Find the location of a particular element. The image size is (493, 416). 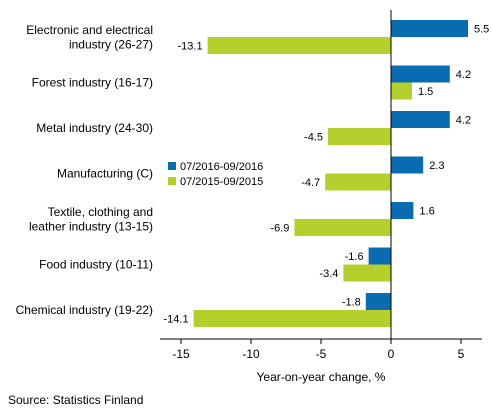

category-label: Chemical industry (19-22) is located at coordinates (84, 310).